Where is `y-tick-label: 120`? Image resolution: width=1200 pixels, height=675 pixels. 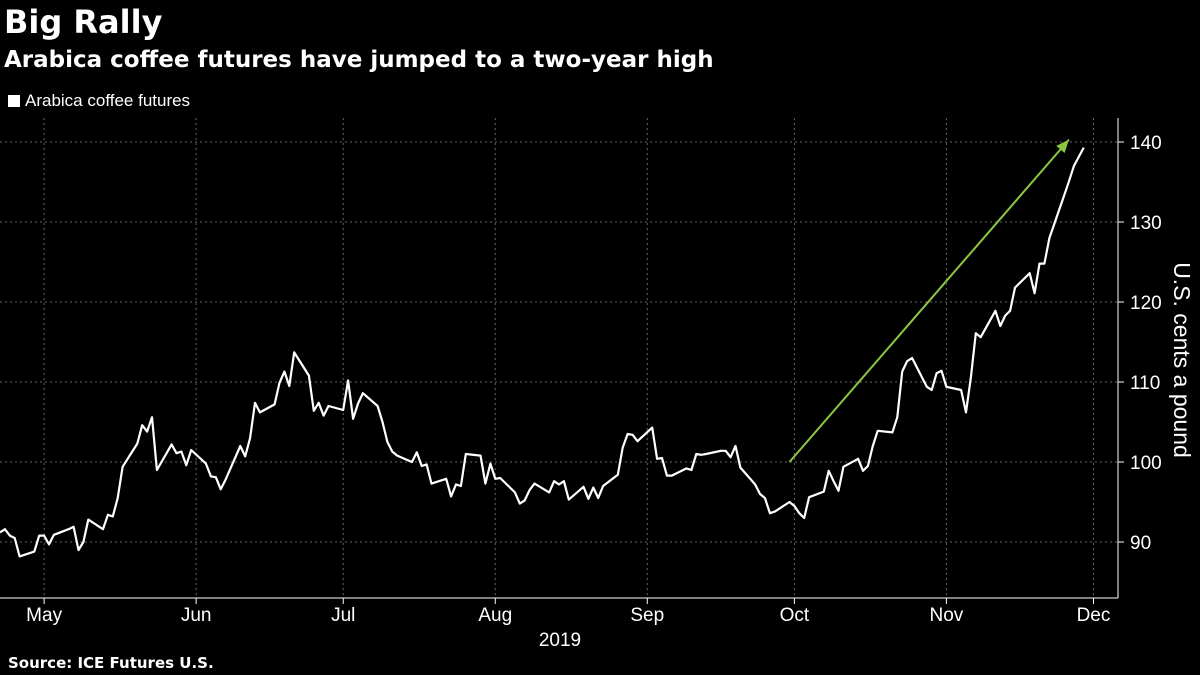
y-tick-label: 120 is located at coordinates (1146, 303).